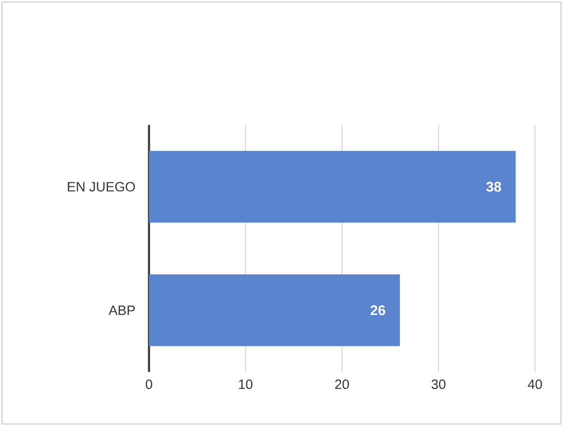 The height and width of the screenshot is (426, 563). I want to click on data-label: 26, so click(378, 310).